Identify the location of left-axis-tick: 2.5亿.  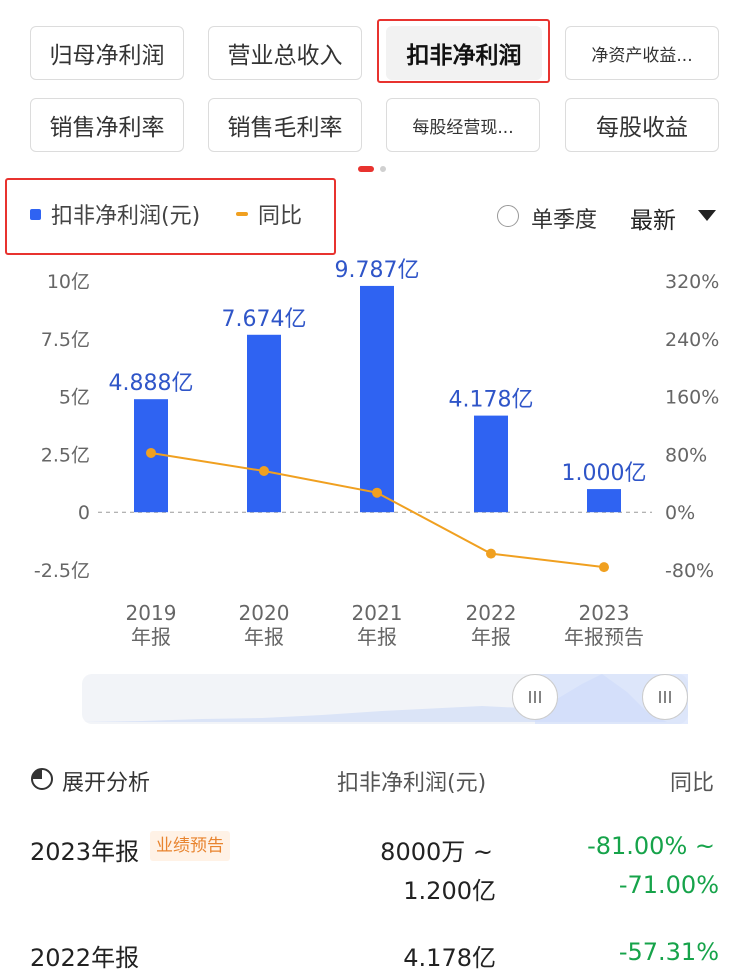
(65, 455).